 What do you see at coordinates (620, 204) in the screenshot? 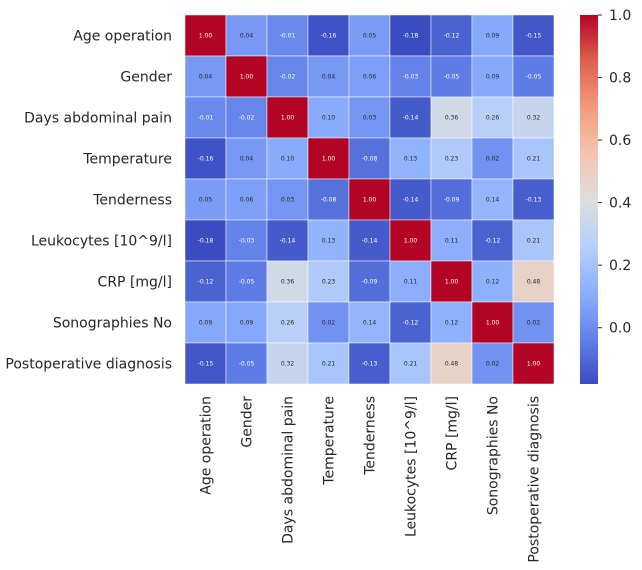
I see `colorbar-tick-label: 0.4` at bounding box center [620, 204].